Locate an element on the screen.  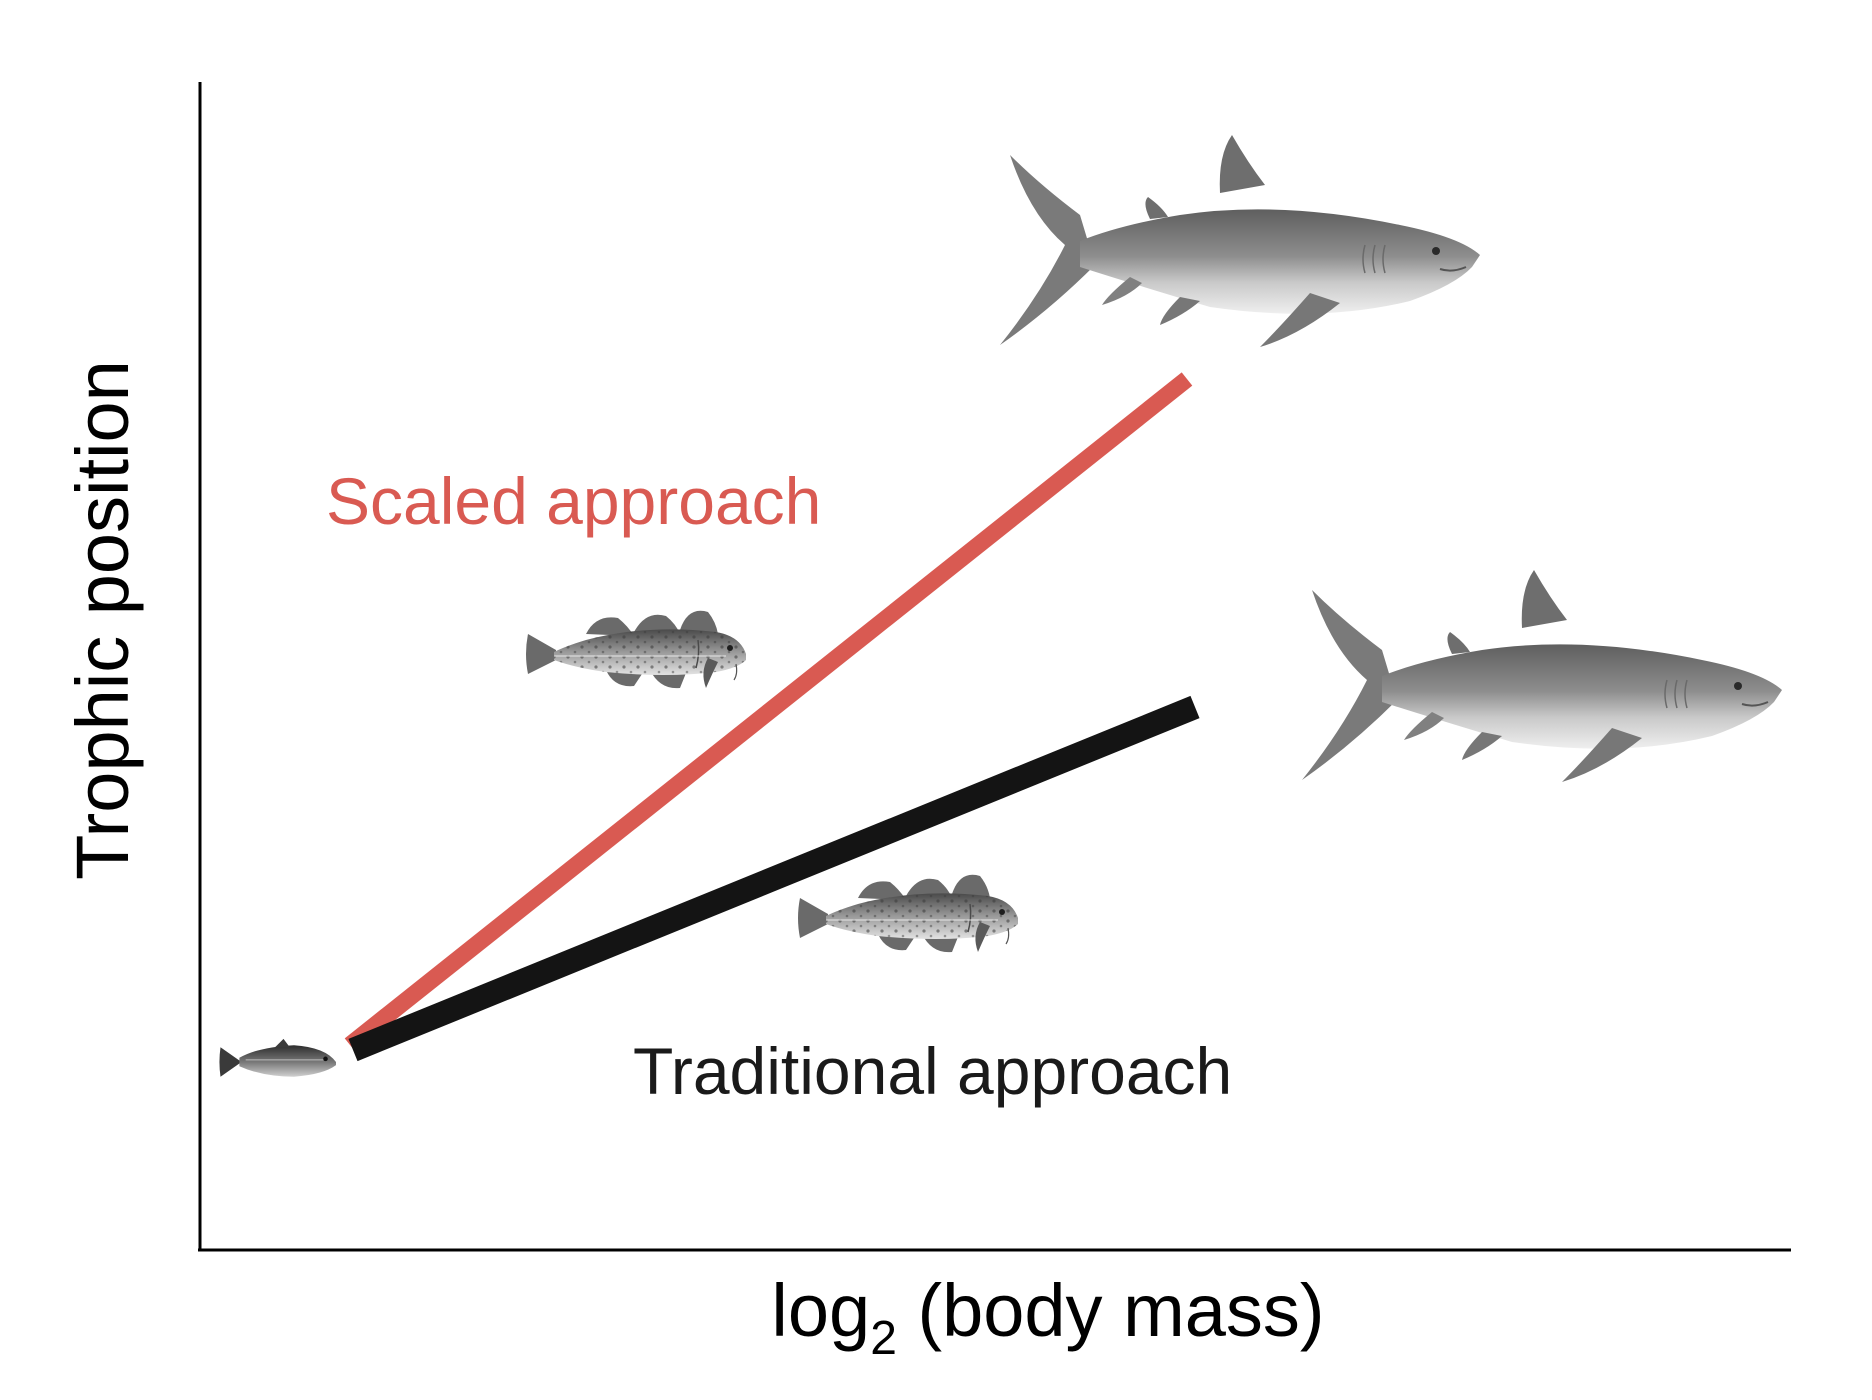
shark-icon-upper is located at coordinates (1240, 241).